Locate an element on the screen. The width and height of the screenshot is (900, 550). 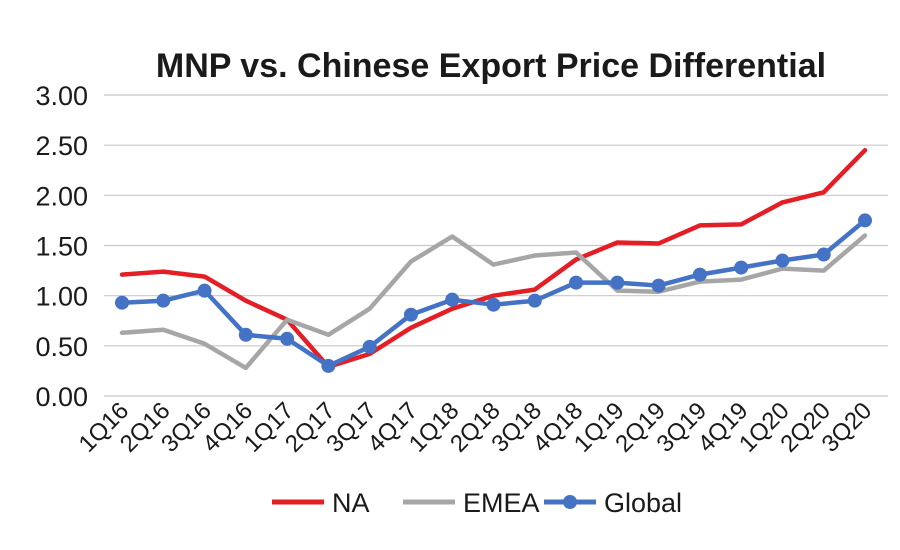
y-tick-label: 3.00 is located at coordinates (61, 96).